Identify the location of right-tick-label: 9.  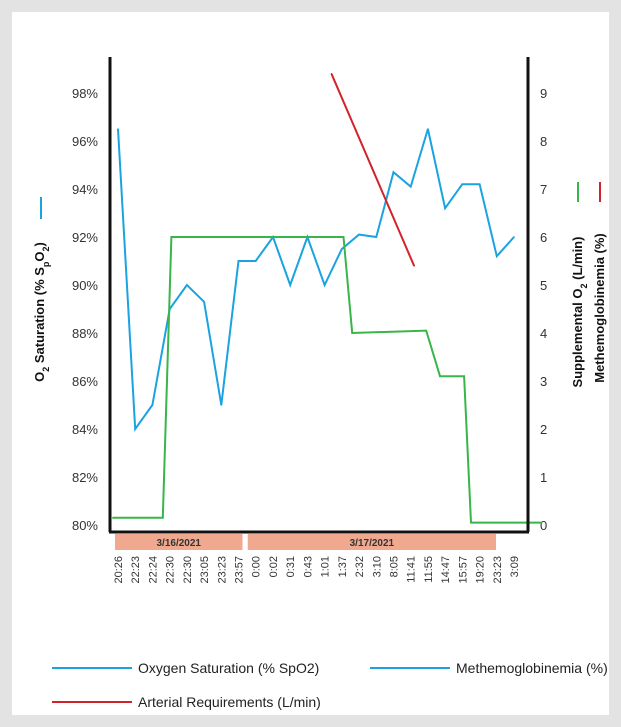
(543, 93).